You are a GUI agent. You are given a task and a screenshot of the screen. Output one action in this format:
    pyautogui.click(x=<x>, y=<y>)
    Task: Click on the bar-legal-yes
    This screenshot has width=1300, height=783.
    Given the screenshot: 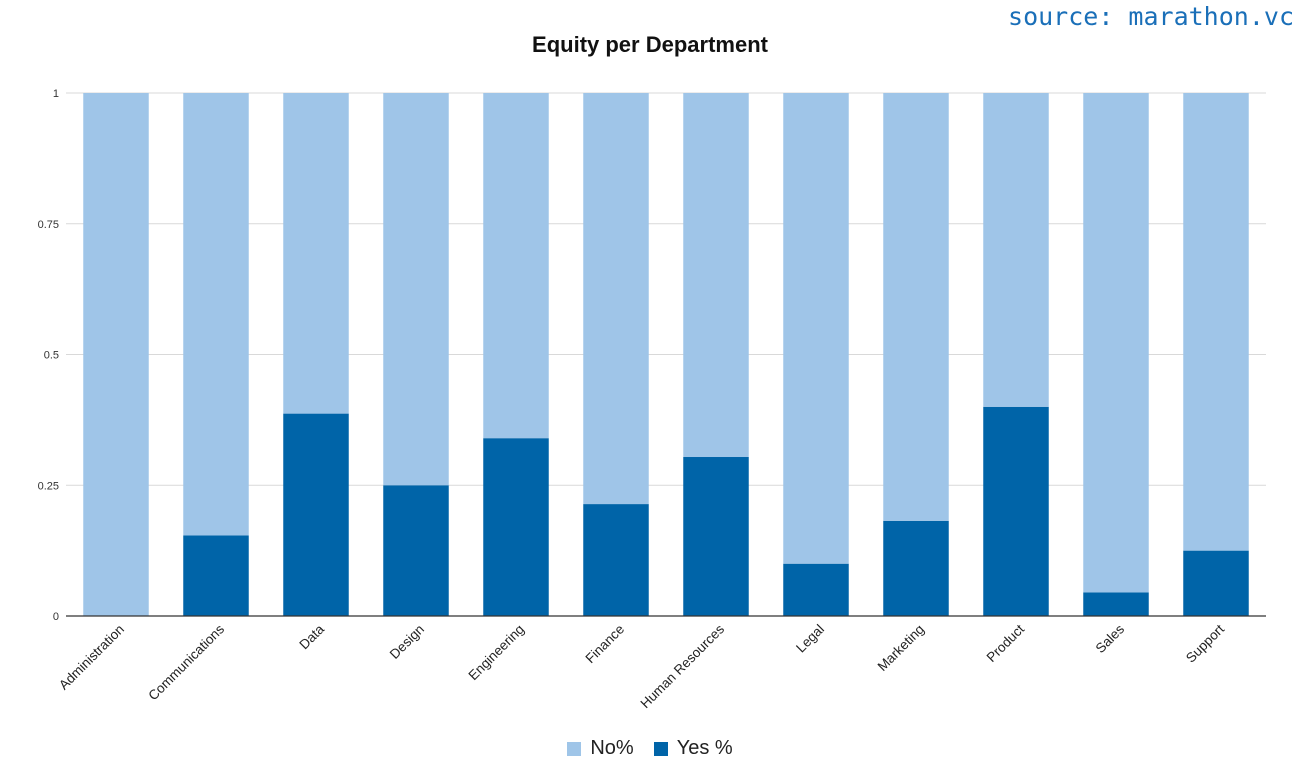 What is the action you would take?
    pyautogui.click(x=816, y=589)
    